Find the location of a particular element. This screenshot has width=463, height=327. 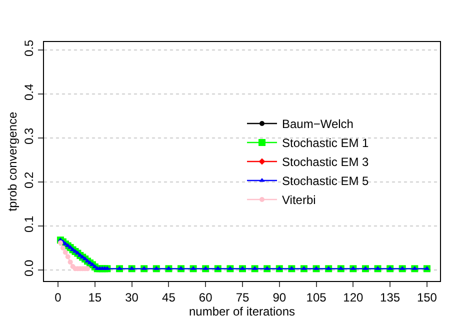

legend-label: Baum−Welch is located at coordinates (318, 124).